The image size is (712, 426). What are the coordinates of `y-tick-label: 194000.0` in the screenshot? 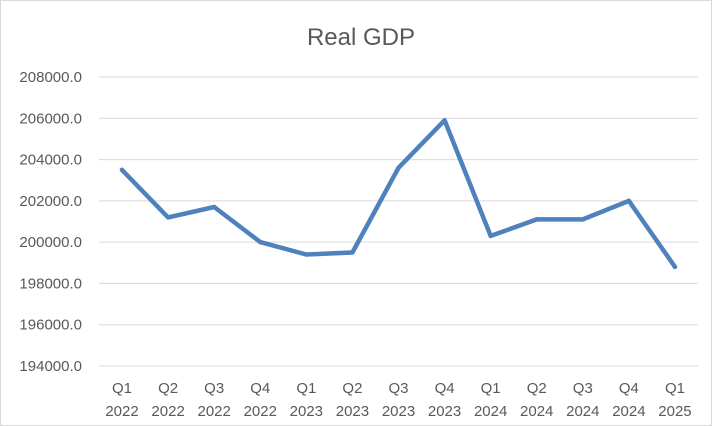 It's located at (50, 366).